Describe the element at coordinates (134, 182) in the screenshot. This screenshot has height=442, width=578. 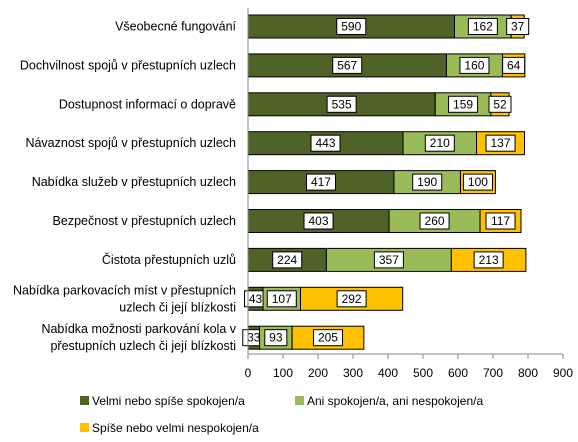
I see `category-label: Nabídka služeb v přestupních uzlech` at that location.